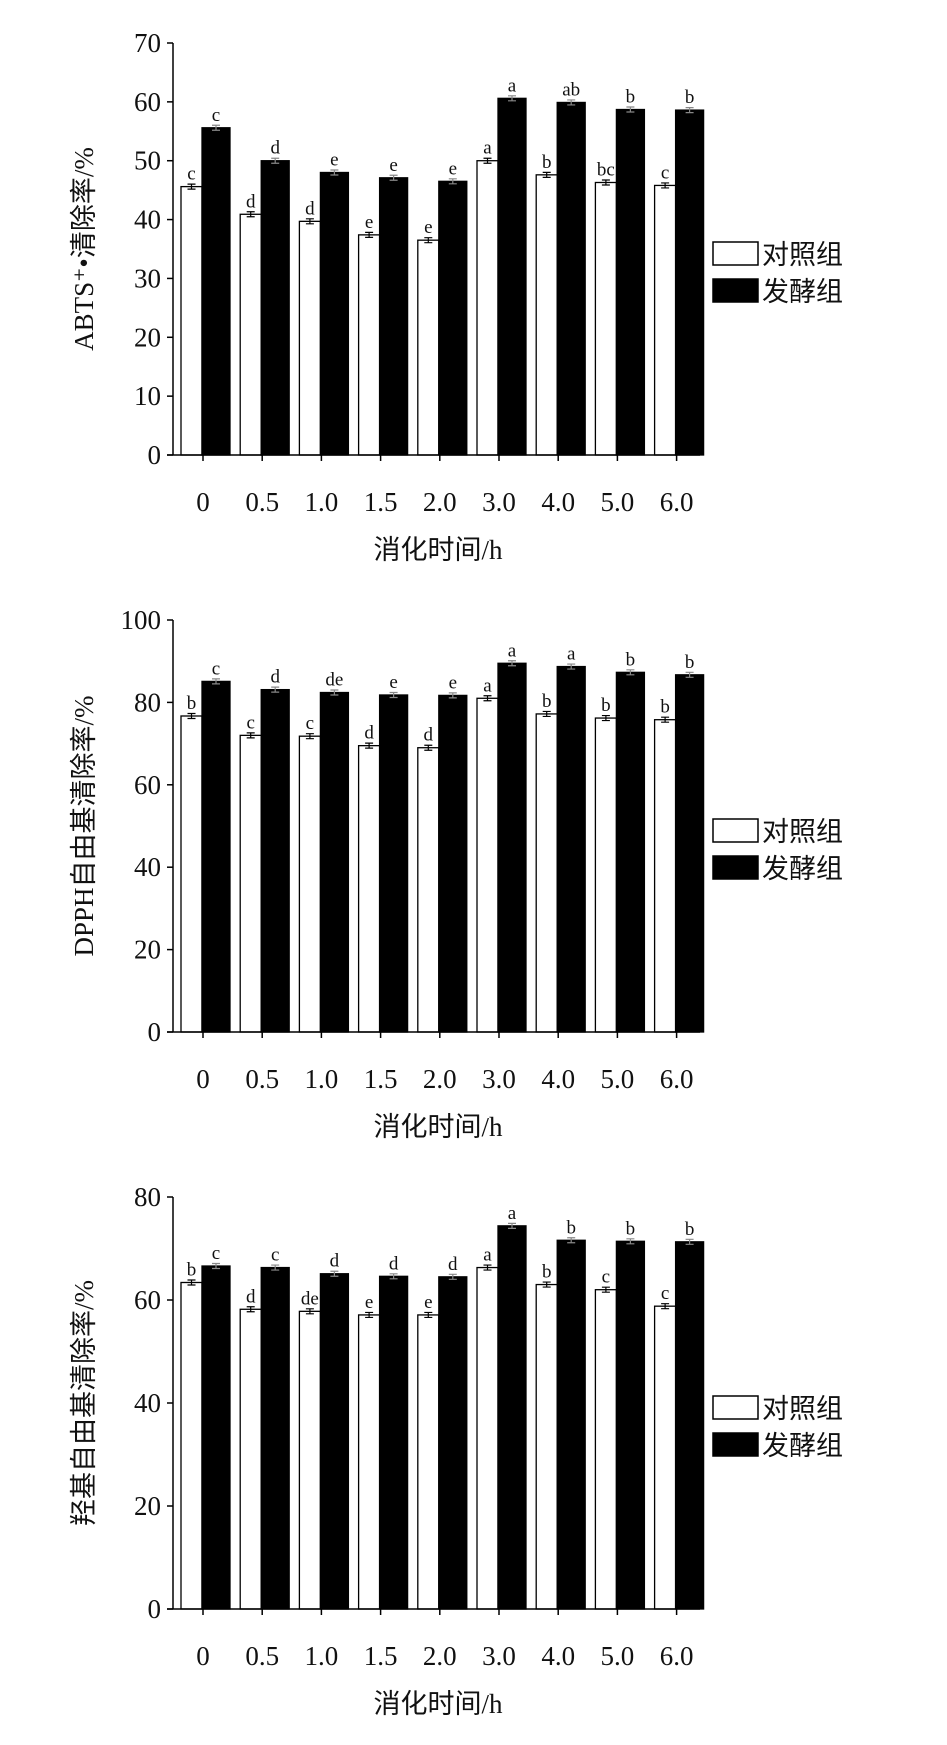 The height and width of the screenshot is (1745, 947). What do you see at coordinates (147, 950) in the screenshot?
I see `y-tick-label: 20` at bounding box center [147, 950].